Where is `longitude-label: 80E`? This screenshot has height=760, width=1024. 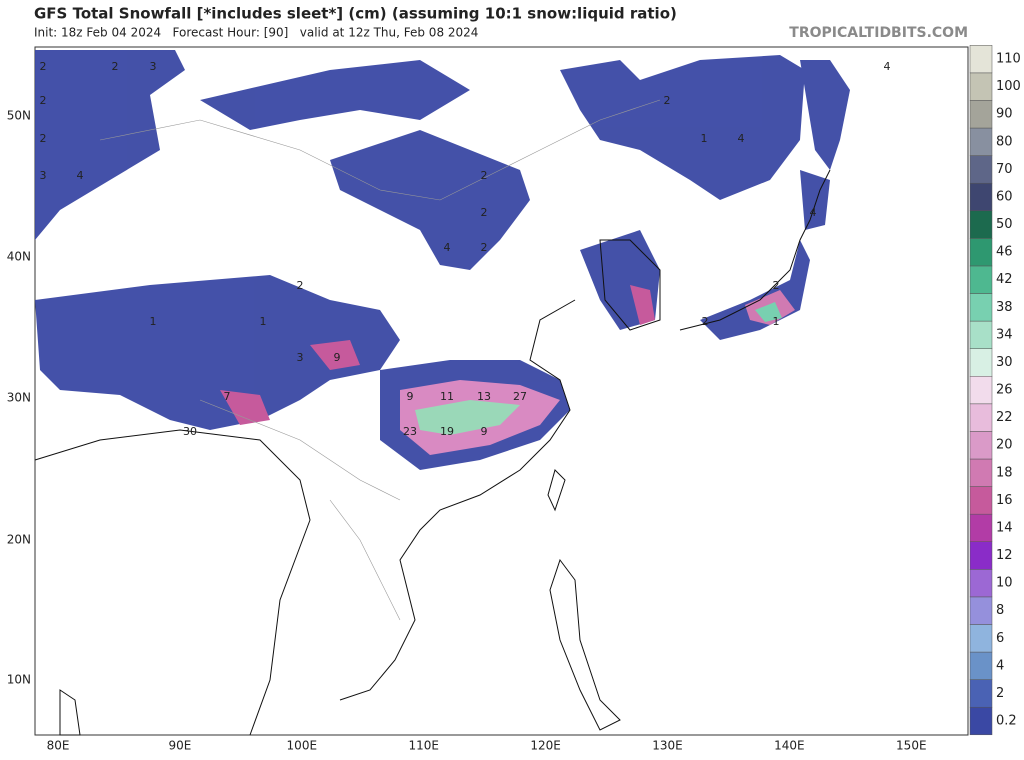
longitude-label: 80E is located at coordinates (58, 746).